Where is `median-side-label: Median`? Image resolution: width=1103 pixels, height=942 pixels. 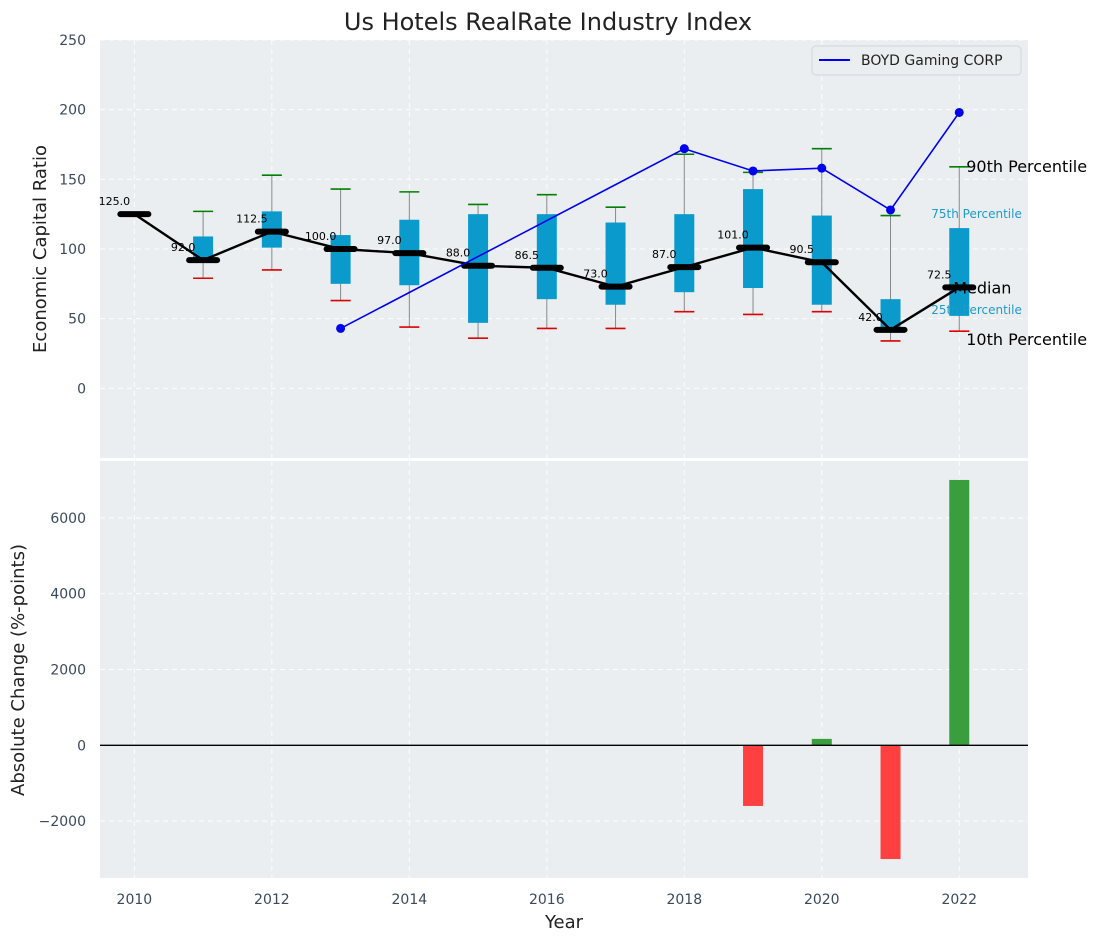 median-side-label: Median is located at coordinates (982, 287).